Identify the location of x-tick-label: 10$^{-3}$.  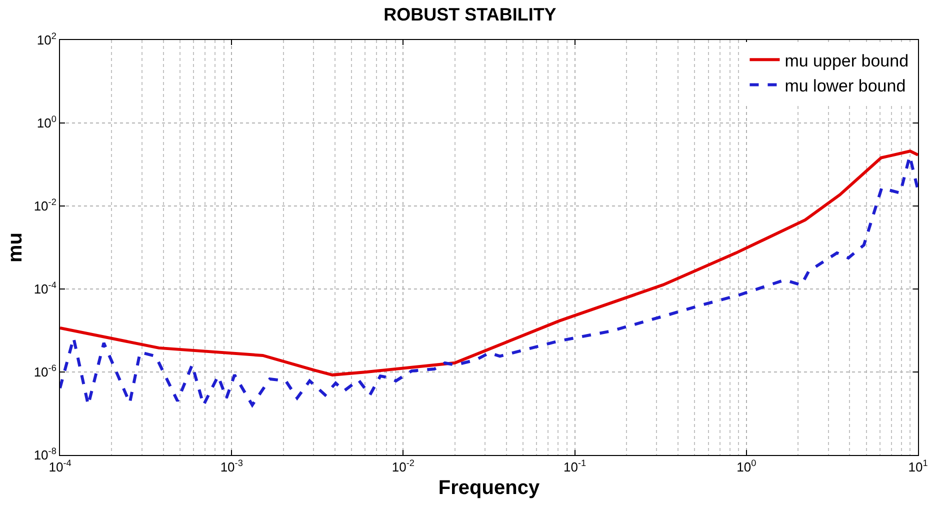
(231, 466).